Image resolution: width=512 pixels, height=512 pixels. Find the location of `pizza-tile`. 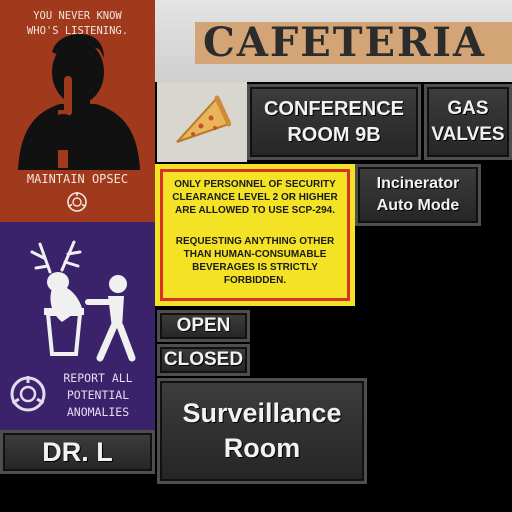

pizza-tile is located at coordinates (202, 122).